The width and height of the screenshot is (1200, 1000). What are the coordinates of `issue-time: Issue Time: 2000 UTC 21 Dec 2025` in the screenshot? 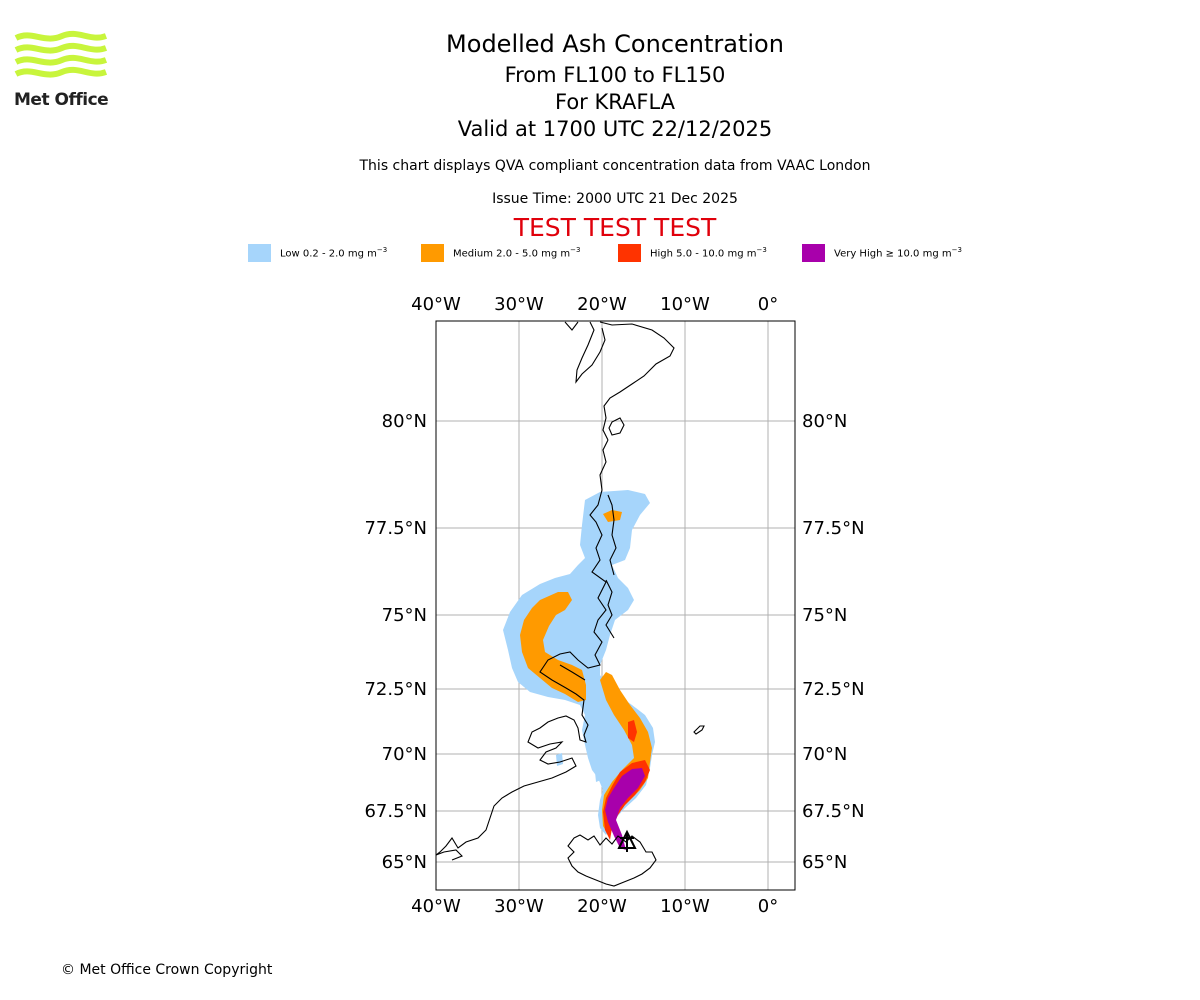 It's located at (615, 199).